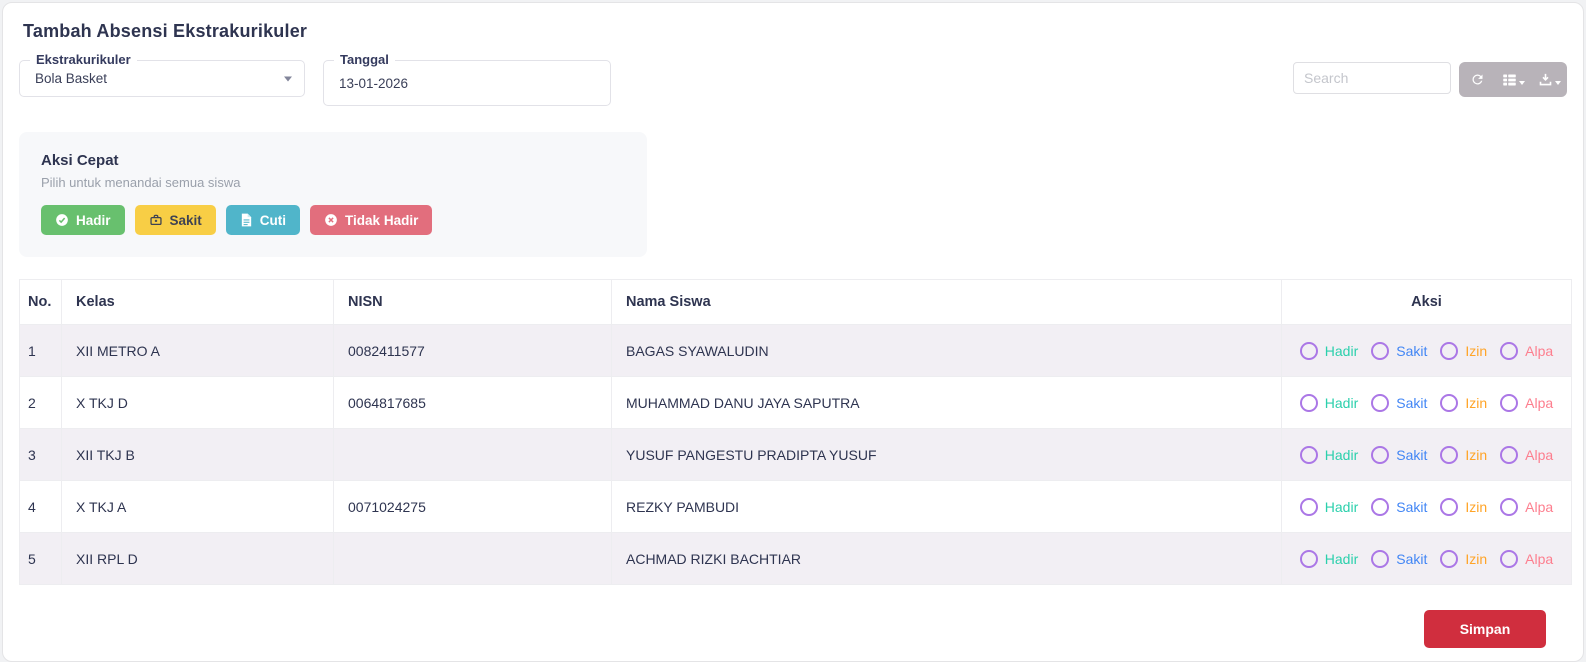  What do you see at coordinates (467, 79) in the screenshot?
I see `tanggal-input: Tanggal 13-01-2026` at bounding box center [467, 79].